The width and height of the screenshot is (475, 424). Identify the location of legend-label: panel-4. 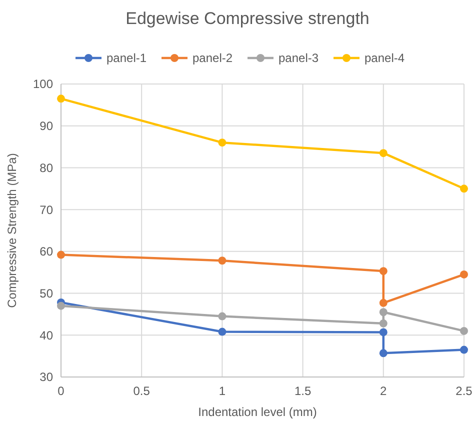
(384, 58).